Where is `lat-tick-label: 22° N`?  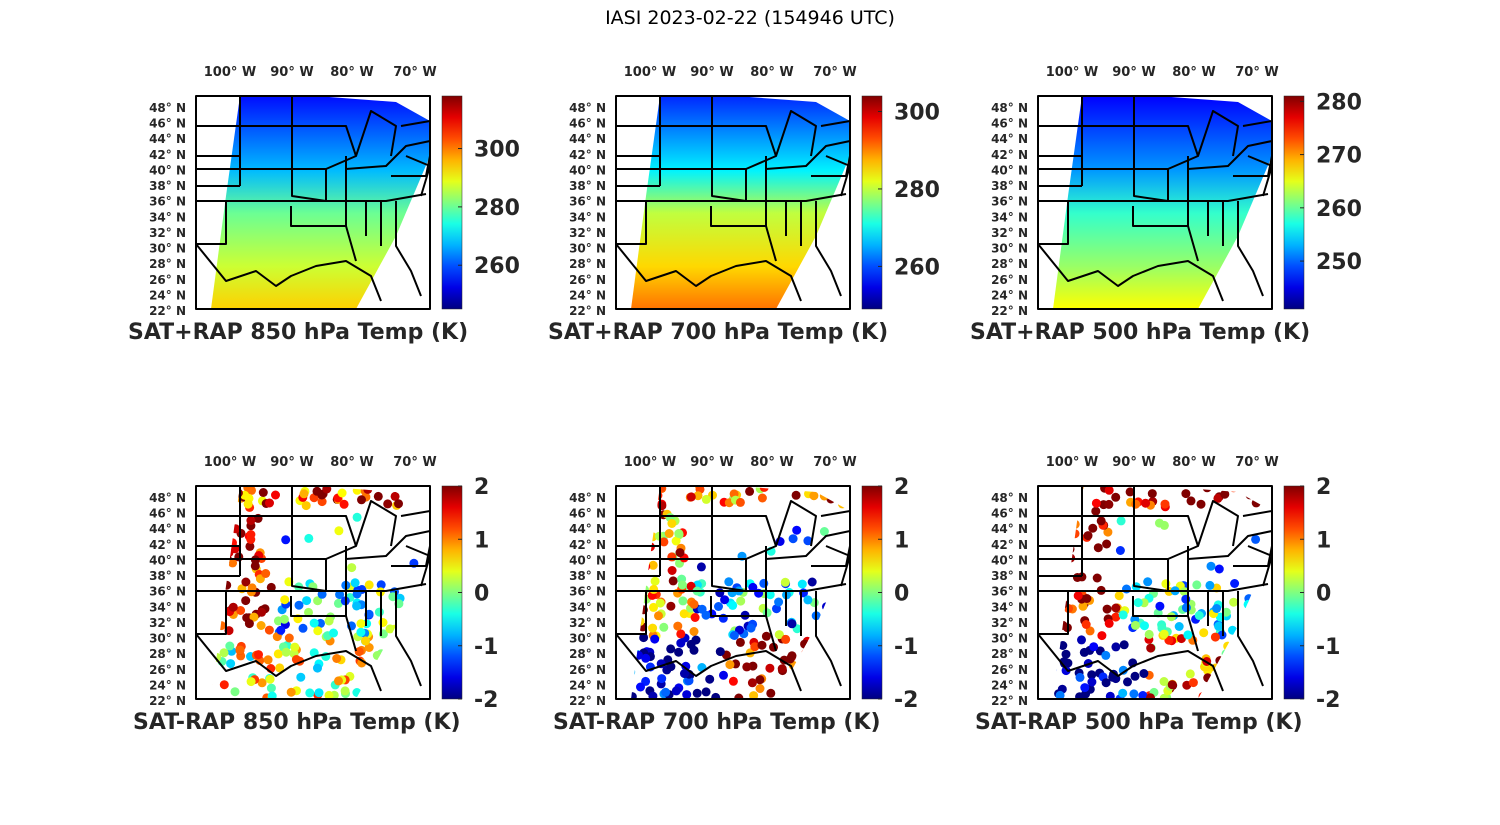 lat-tick-label: 22° N is located at coordinates (587, 701).